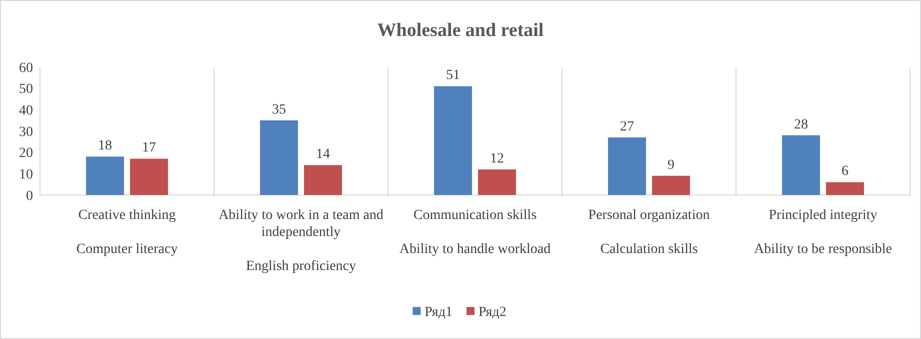 This screenshot has width=921, height=339. What do you see at coordinates (29, 196) in the screenshot?
I see `y-tick-label: 0` at bounding box center [29, 196].